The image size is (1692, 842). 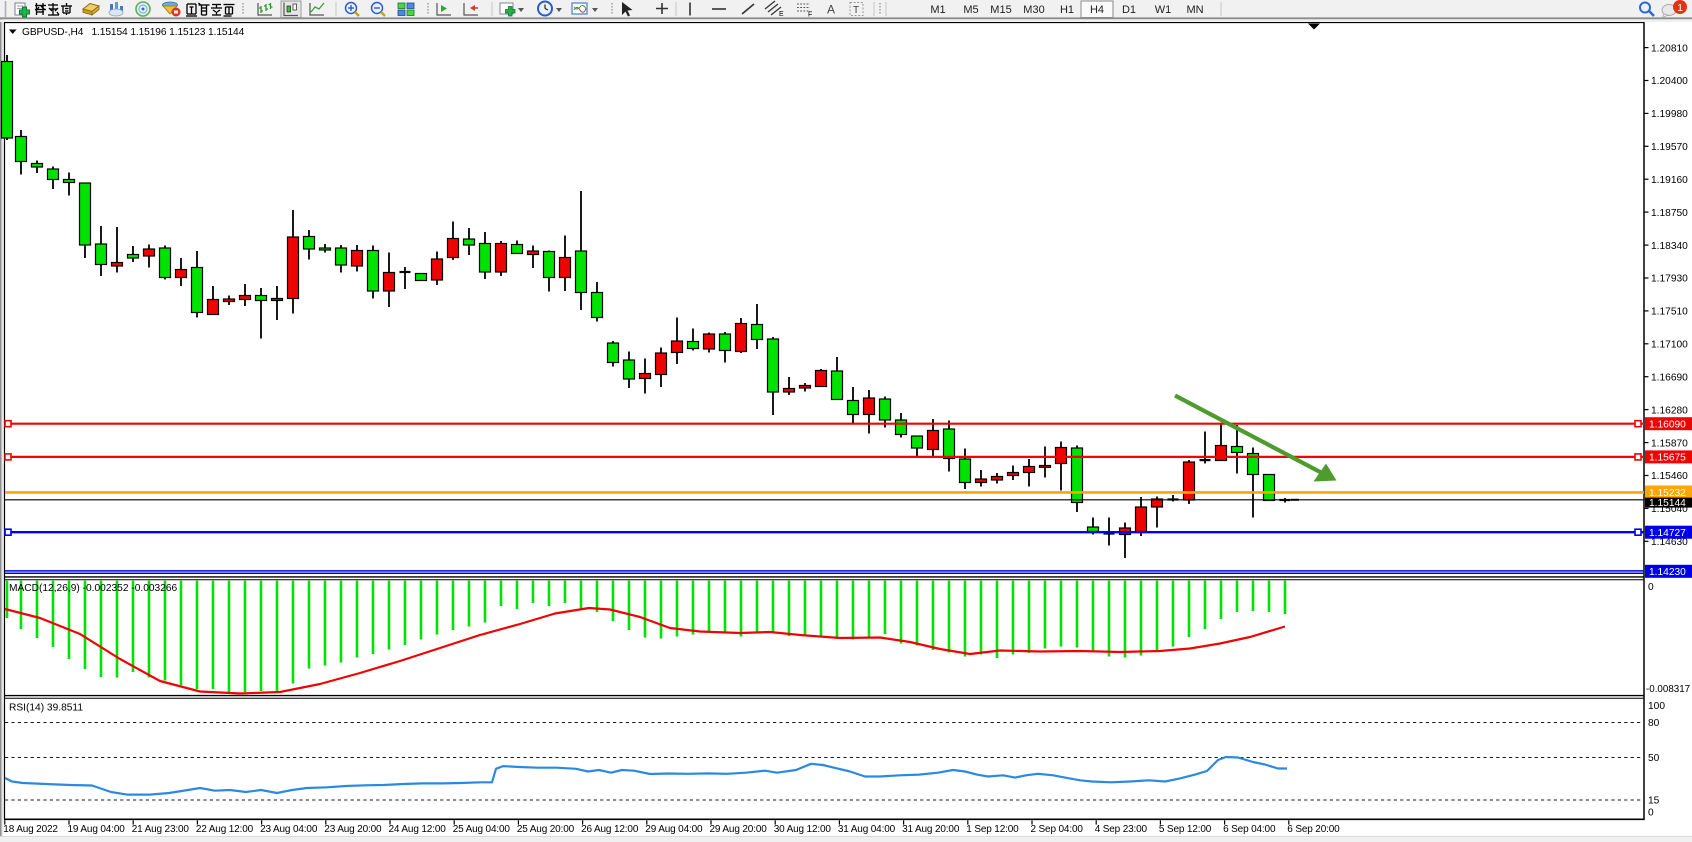 I want to click on svg-text: 29 Aug 20:00, so click(x=739, y=829).